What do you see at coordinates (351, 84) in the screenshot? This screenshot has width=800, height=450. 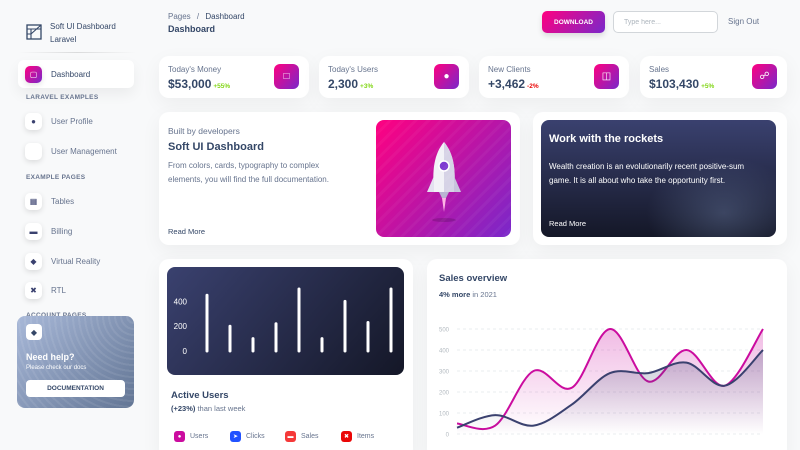 I see `stat-value: 2,300 +3%` at bounding box center [351, 84].